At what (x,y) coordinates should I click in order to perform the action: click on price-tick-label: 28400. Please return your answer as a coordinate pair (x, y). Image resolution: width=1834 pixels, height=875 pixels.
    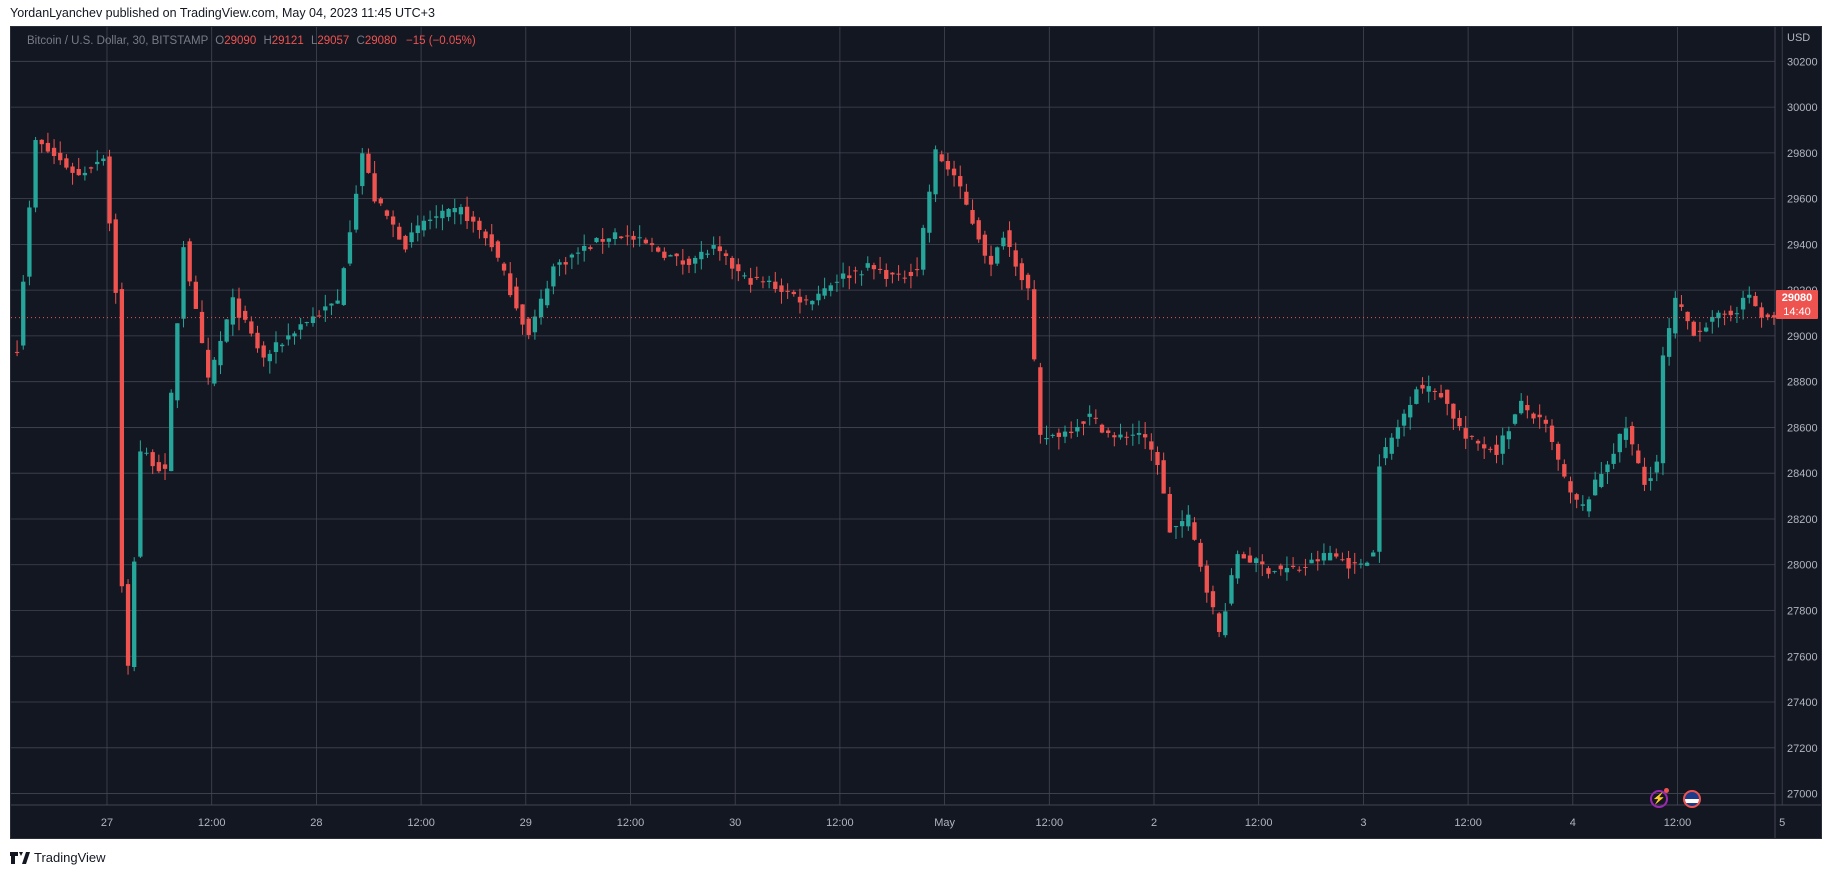
    Looking at the image, I should click on (1802, 474).